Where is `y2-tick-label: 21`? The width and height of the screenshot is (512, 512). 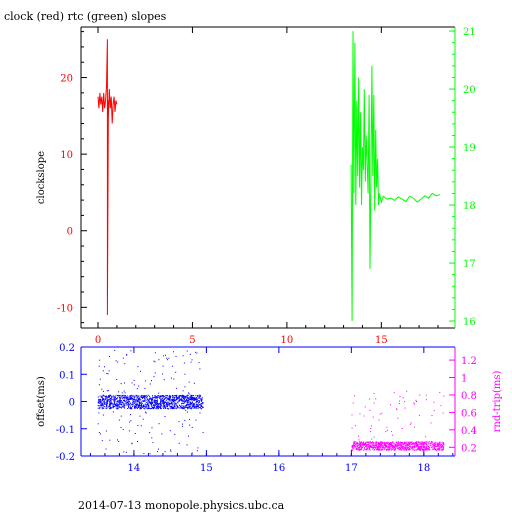 y2-tick-label: 21 is located at coordinates (469, 32).